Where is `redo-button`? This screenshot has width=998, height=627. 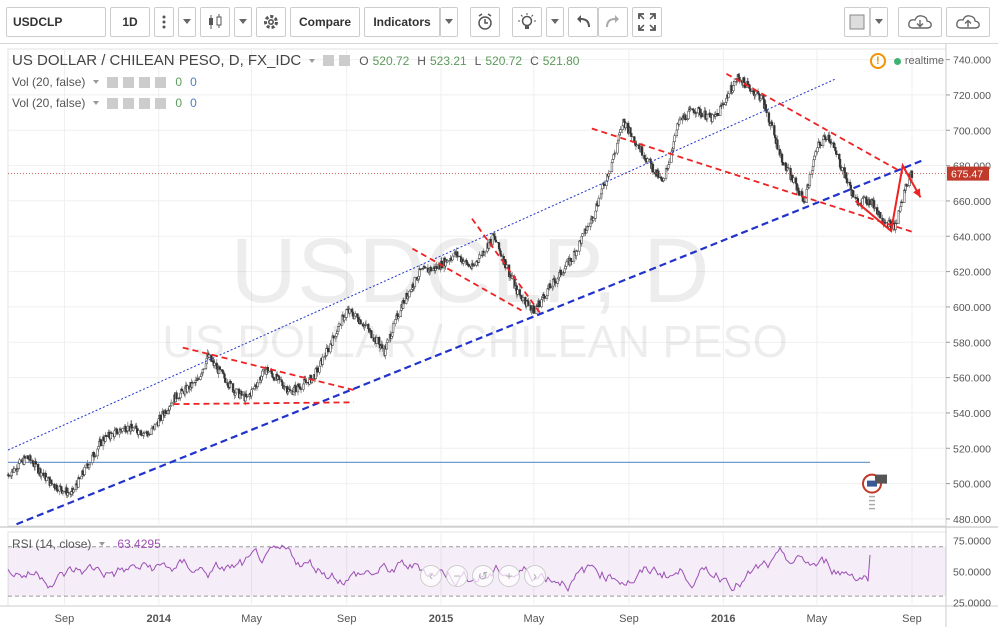 redo-button is located at coordinates (613, 21).